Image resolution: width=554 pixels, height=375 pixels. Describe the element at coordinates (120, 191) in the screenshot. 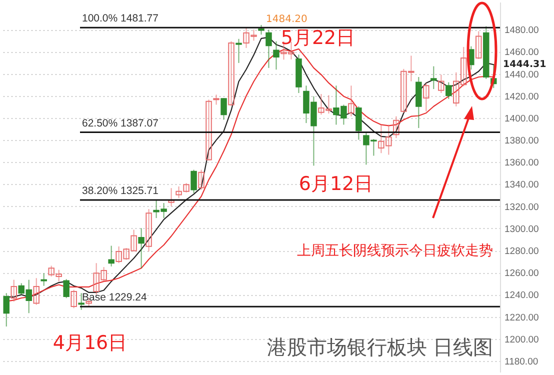

I see `ref-line-label: 38.20% 1325.71` at that location.